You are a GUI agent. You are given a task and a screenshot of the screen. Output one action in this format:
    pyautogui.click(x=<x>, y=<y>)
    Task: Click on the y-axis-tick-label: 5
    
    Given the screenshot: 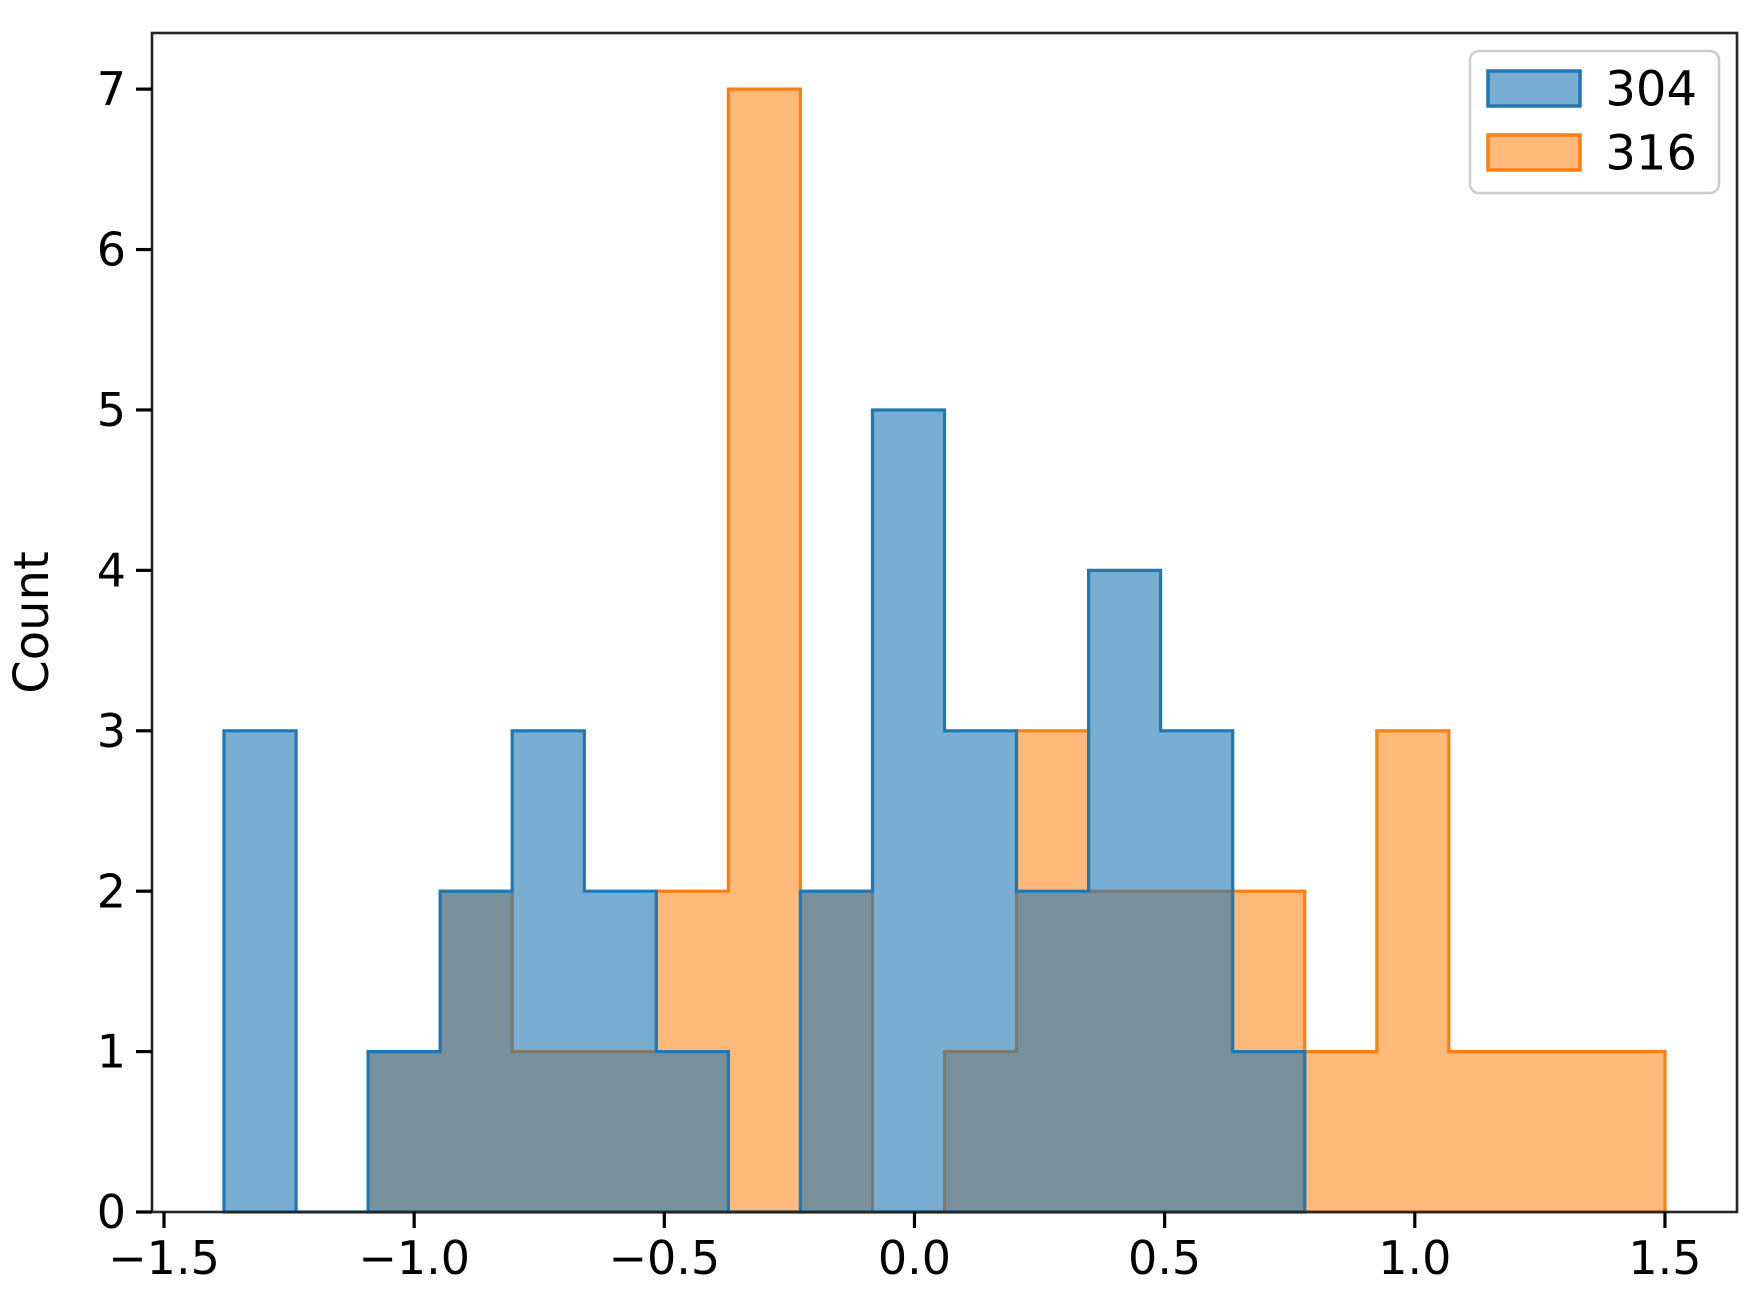 What is the action you would take?
    pyautogui.click(x=111, y=410)
    